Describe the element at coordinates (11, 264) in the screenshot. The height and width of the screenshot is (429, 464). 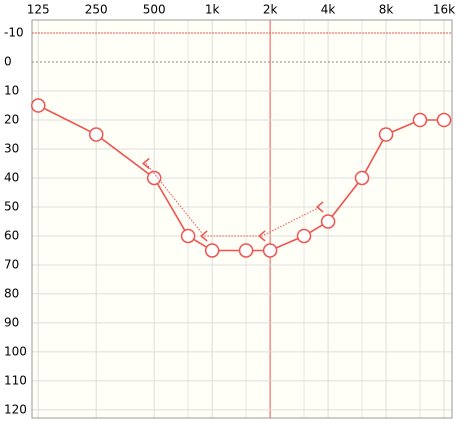
I see `y-tick-label: 70` at that location.